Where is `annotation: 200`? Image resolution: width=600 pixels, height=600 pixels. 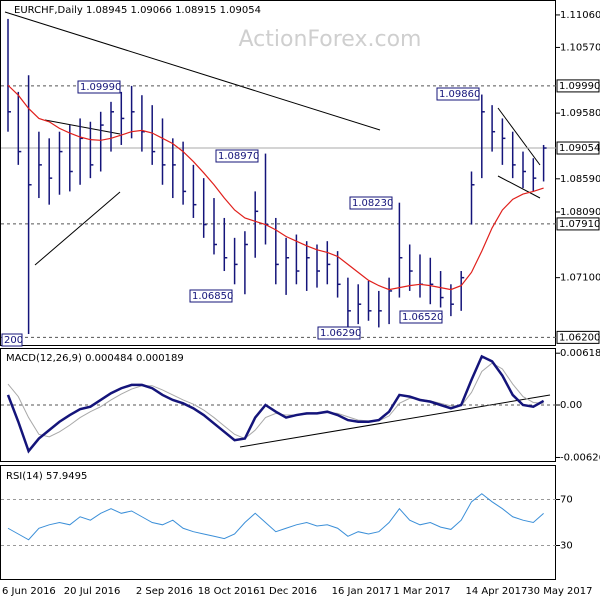 annotation: 200 is located at coordinates (13, 340).